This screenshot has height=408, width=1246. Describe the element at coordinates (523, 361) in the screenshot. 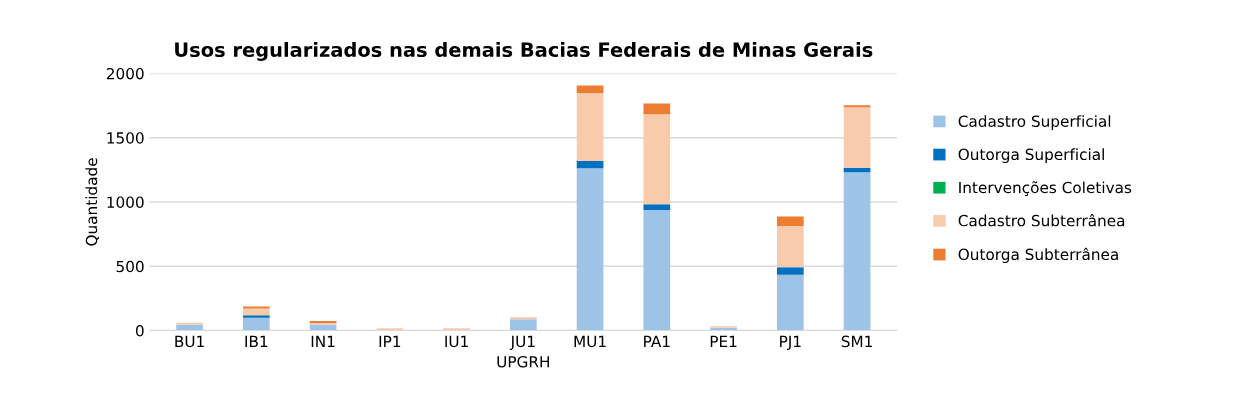

I see `x-axis-title: UPGRH` at that location.